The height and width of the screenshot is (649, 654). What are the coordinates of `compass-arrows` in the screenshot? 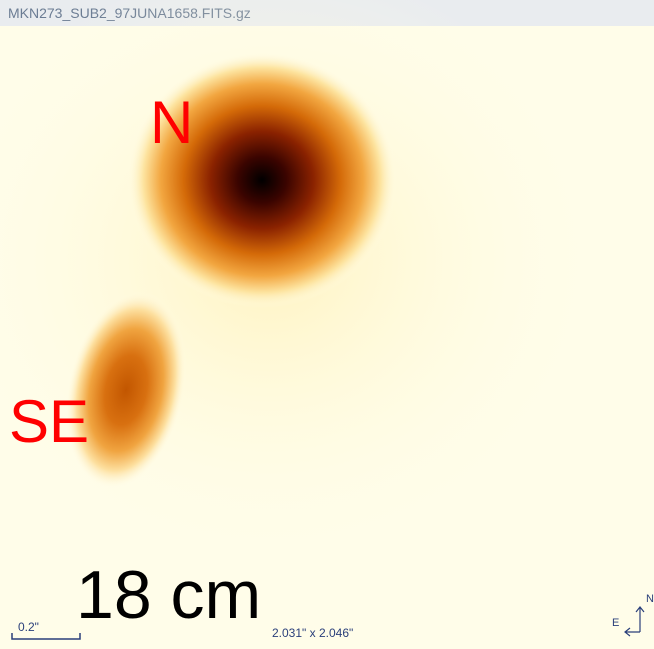 It's located at (634, 621).